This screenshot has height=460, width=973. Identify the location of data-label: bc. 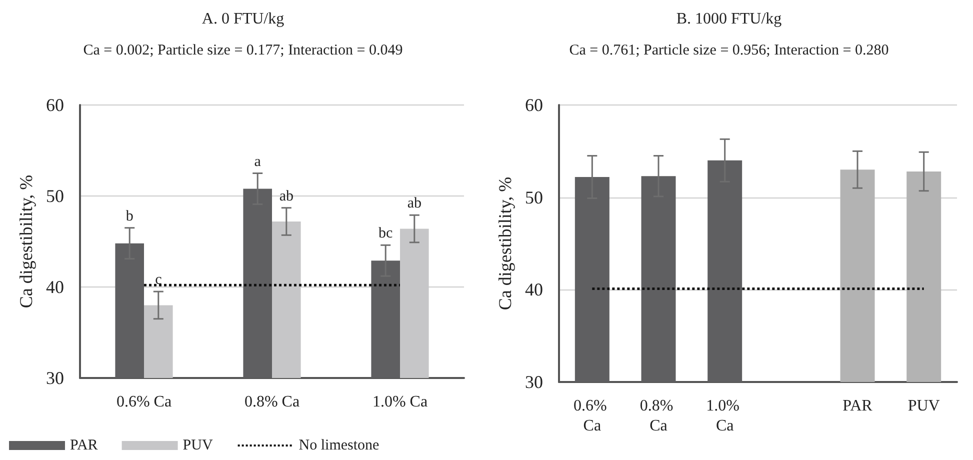
(386, 234).